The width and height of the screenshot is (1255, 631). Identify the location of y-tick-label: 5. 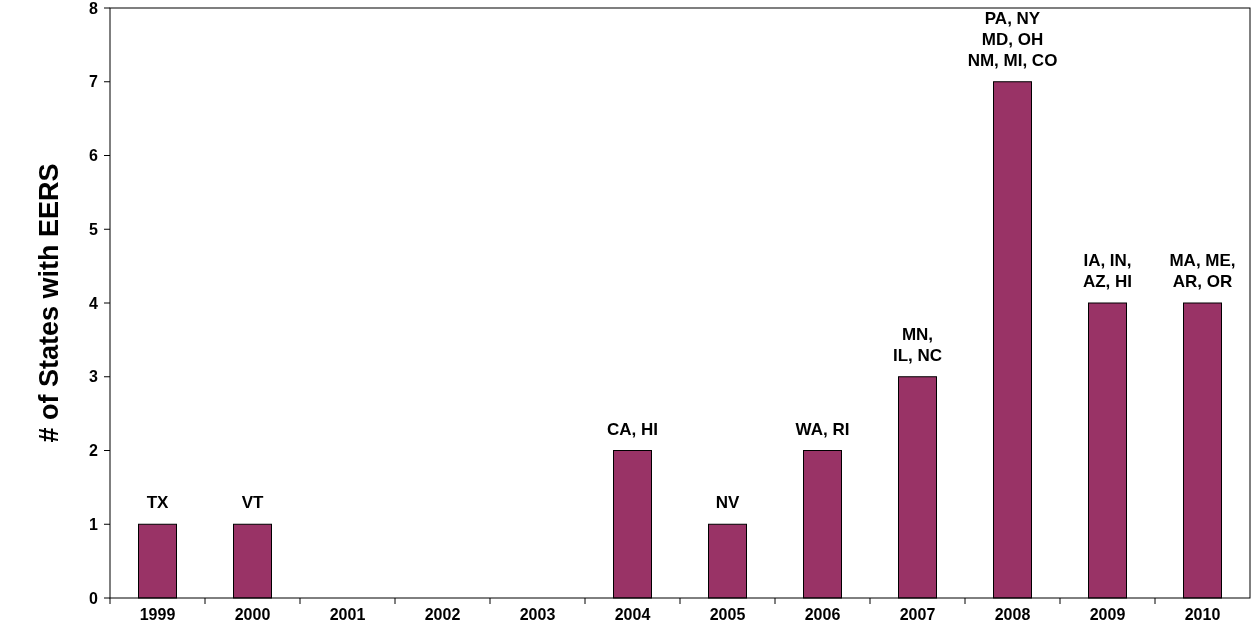
(94, 229).